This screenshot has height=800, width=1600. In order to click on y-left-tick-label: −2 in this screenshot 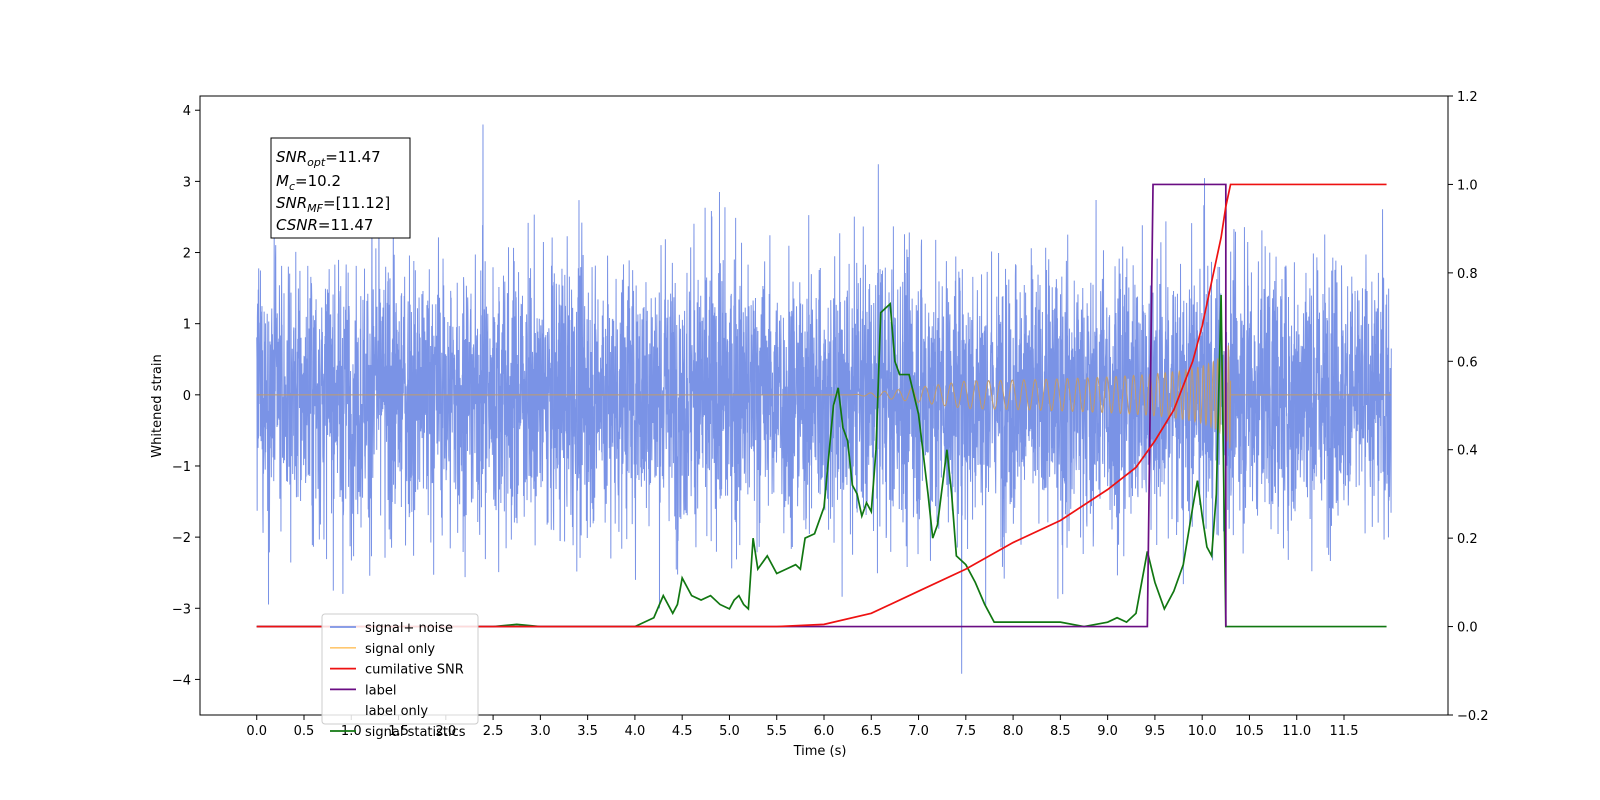, I will do `click(181, 538)`.